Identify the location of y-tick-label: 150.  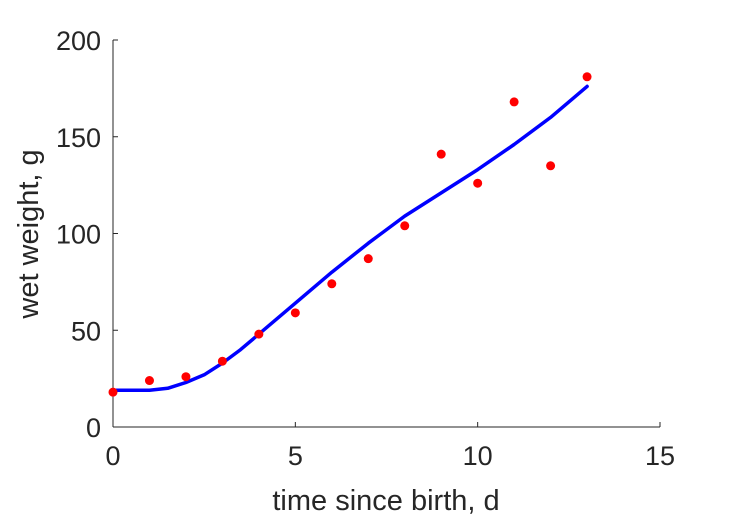
(78, 138).